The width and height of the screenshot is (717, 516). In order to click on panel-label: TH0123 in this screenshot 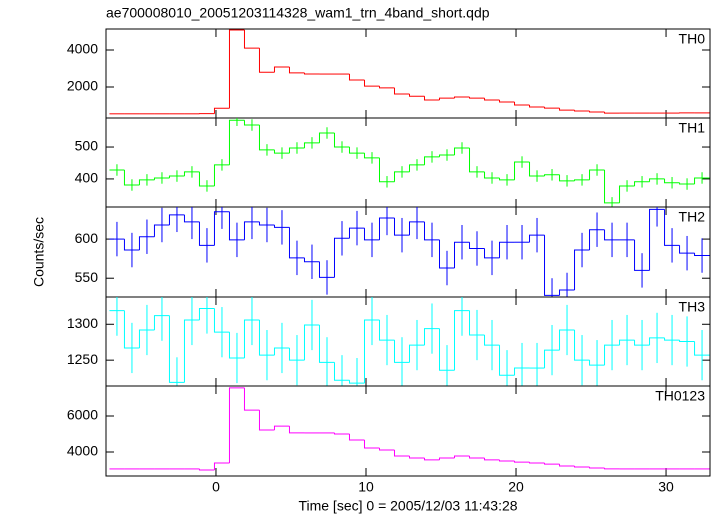, I will do `click(680, 396)`.